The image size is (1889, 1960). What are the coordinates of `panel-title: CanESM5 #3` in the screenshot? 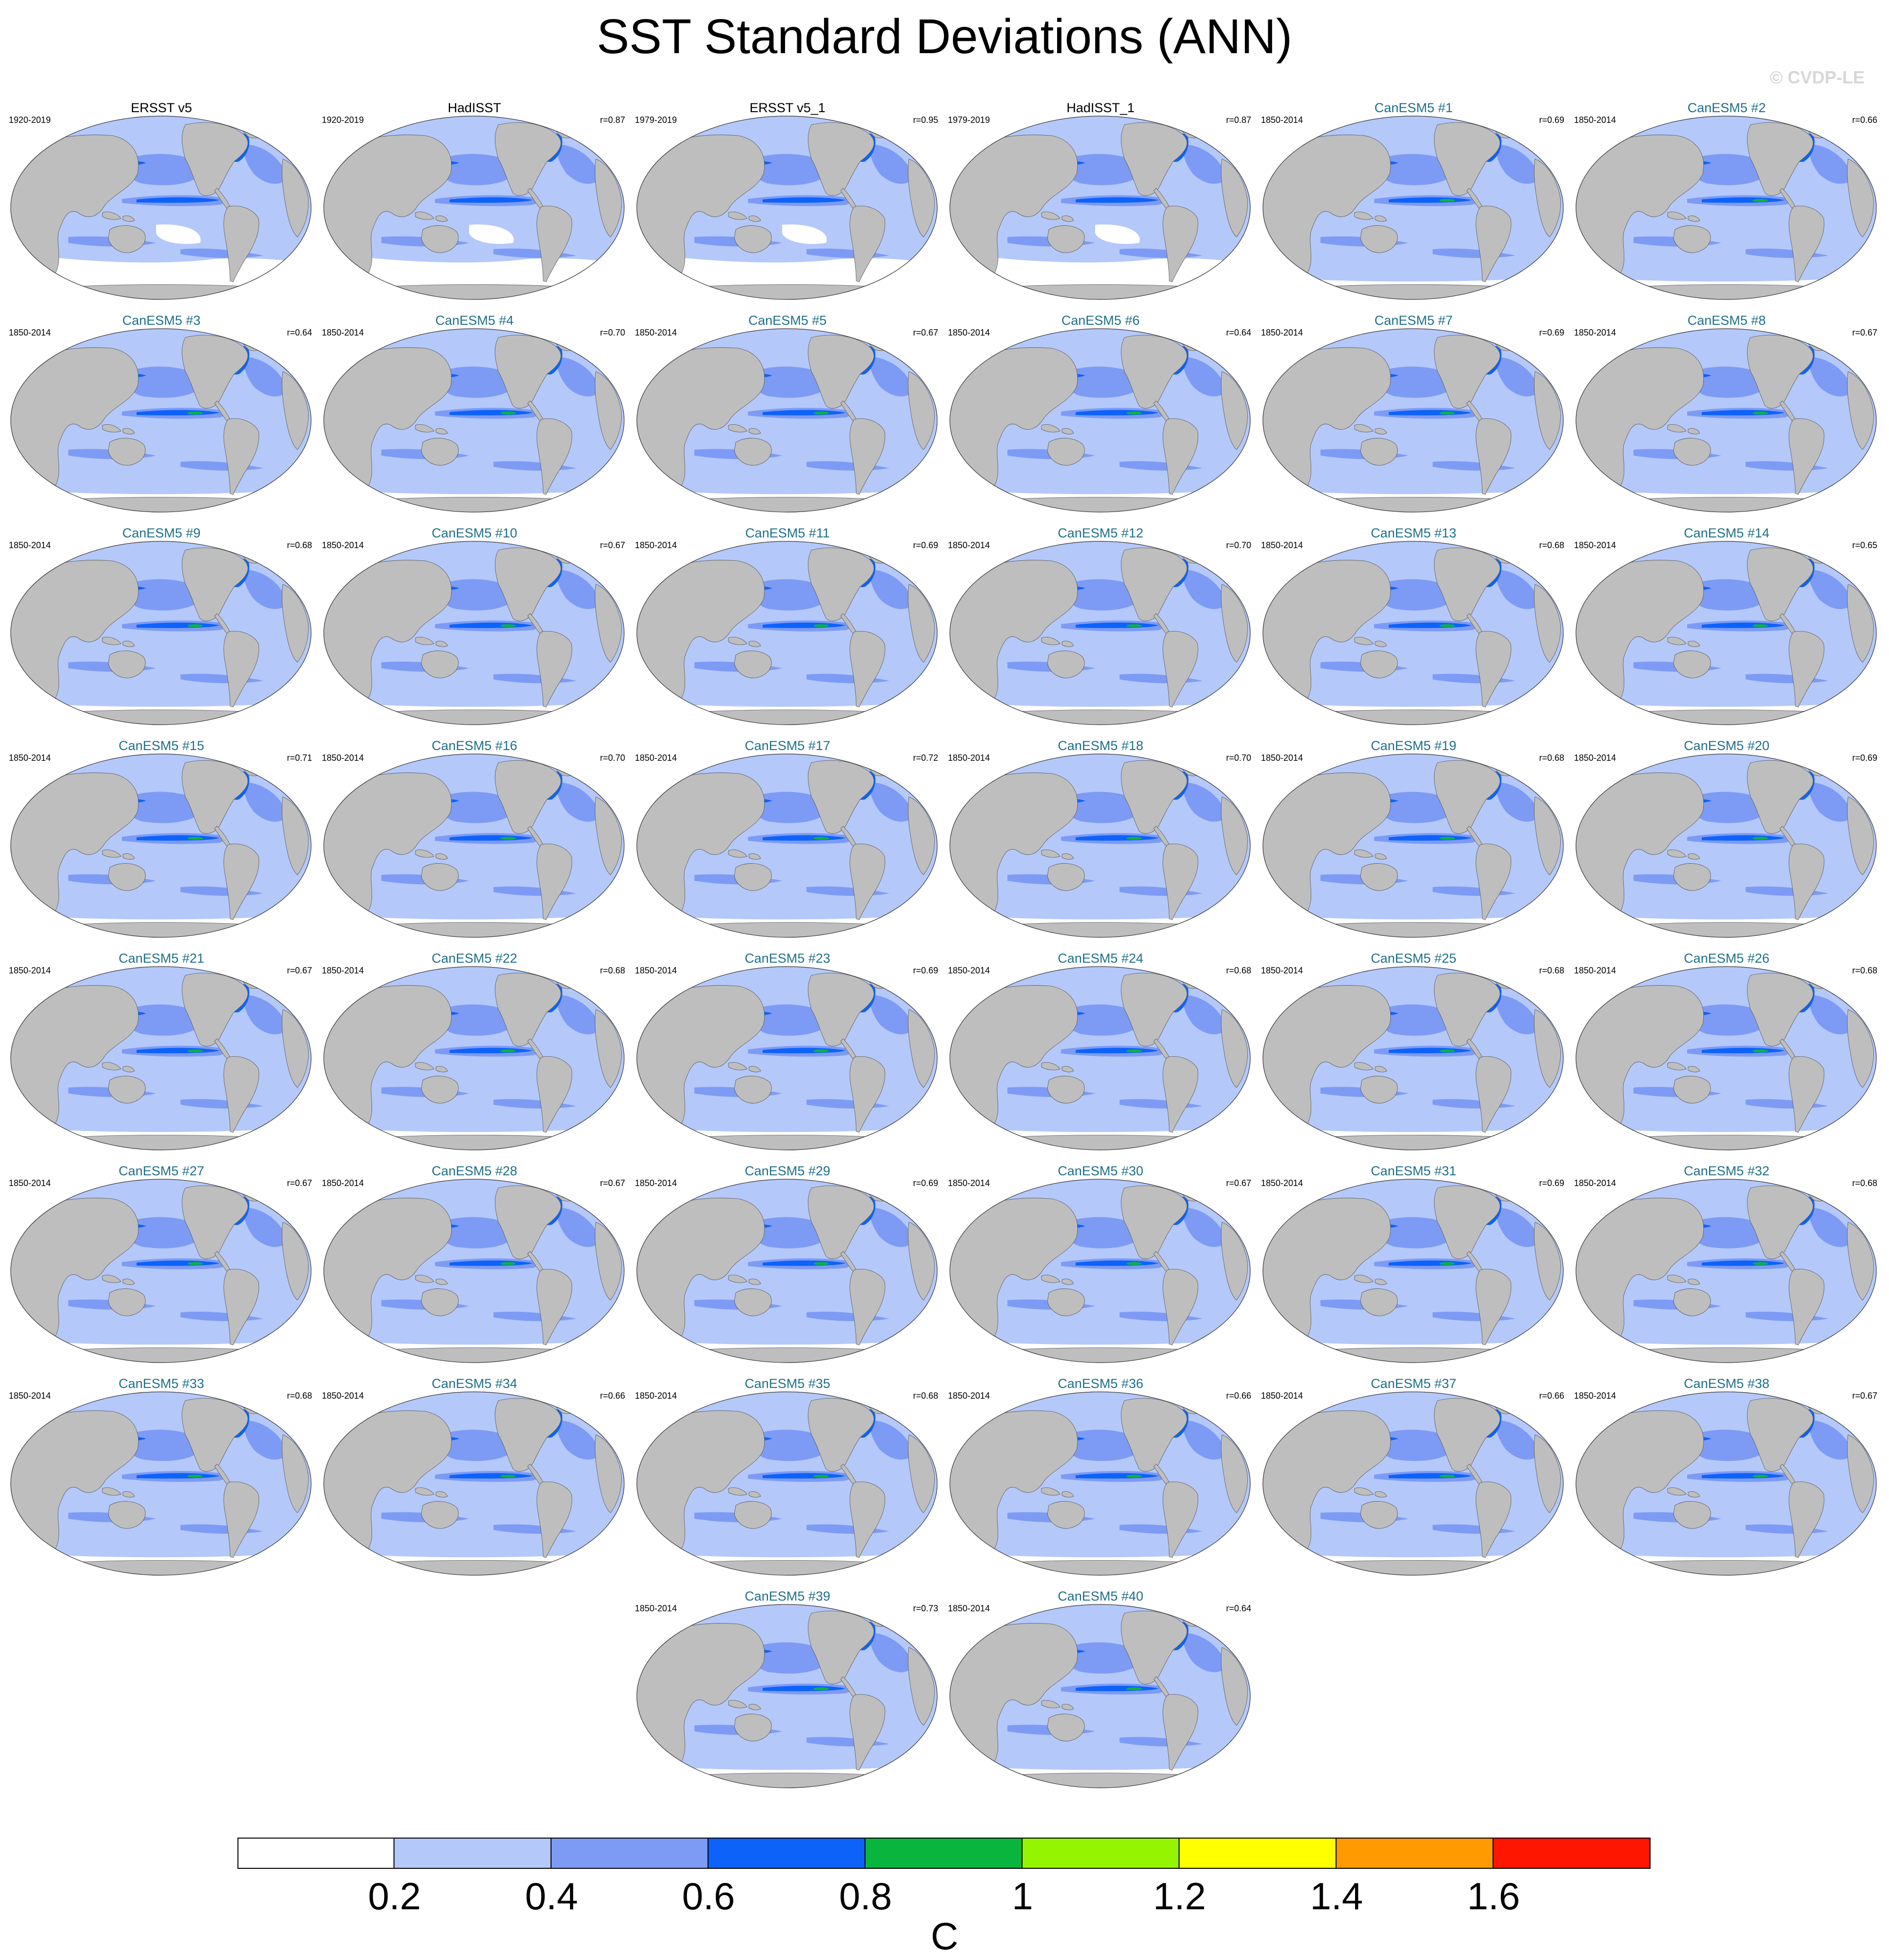 It's located at (161, 320).